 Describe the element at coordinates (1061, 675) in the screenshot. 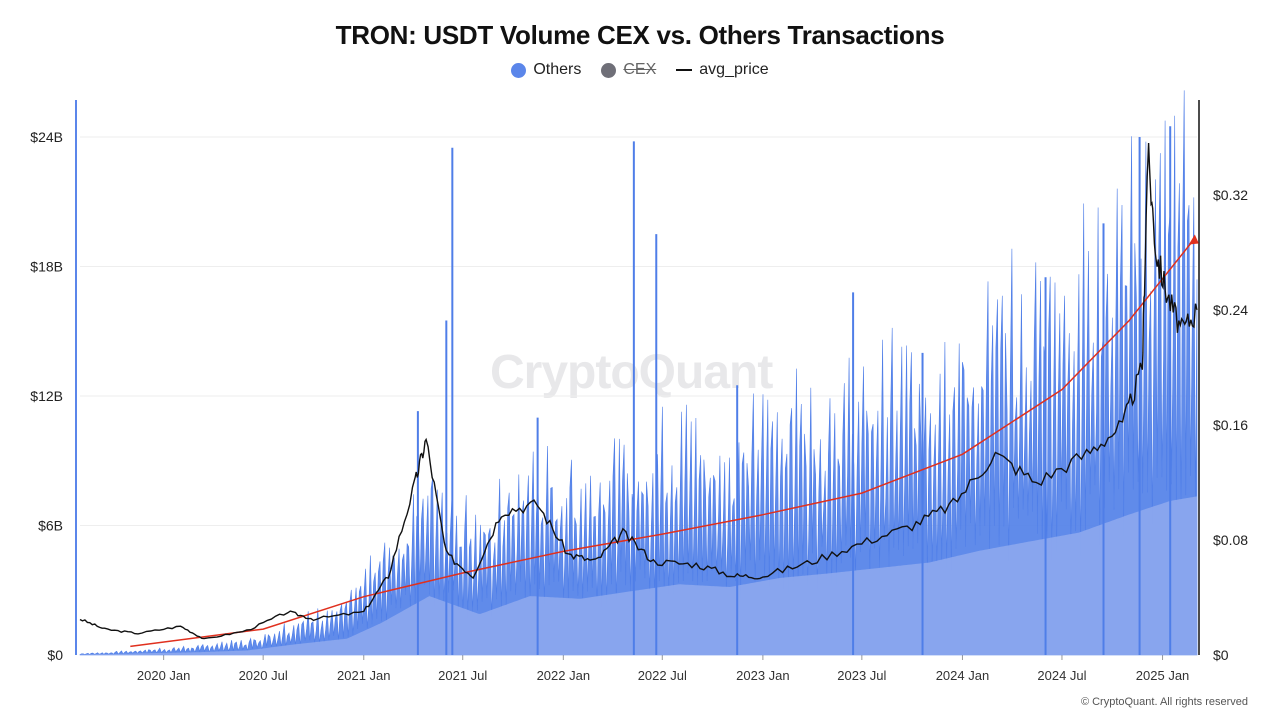

I see `x-tick-label: 2024 Jul` at that location.